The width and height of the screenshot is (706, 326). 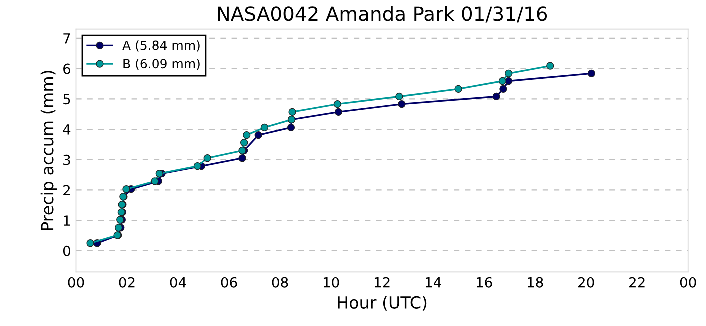 I want to click on y-tick-label: 6, so click(x=67, y=69).